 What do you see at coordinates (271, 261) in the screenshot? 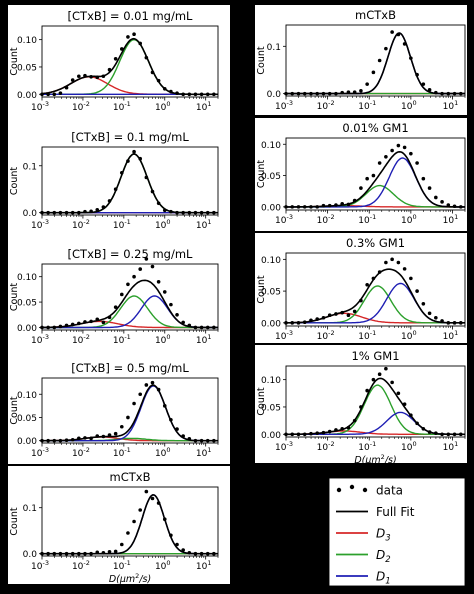
I see `y-tick-label: 0.10` at bounding box center [271, 261].